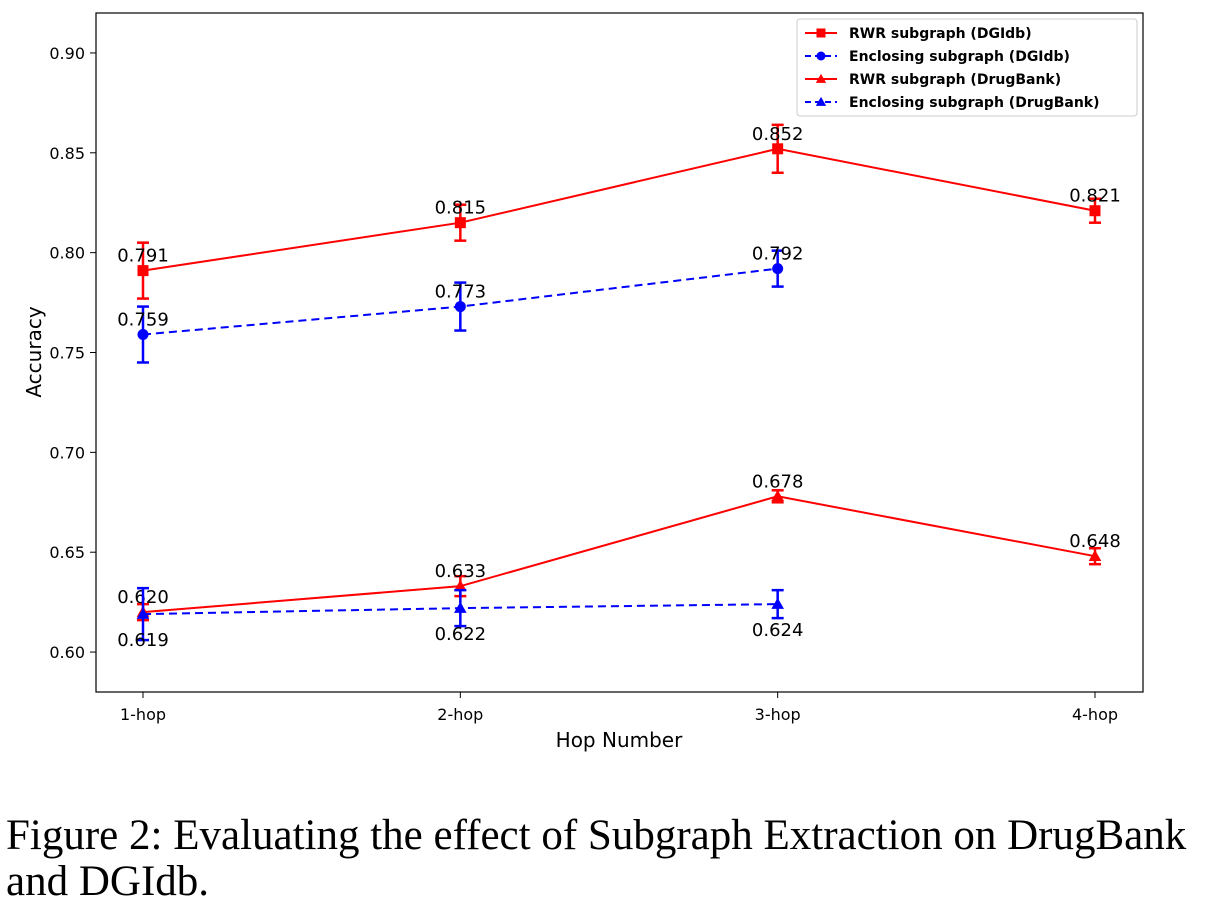  What do you see at coordinates (143, 256) in the screenshot?
I see `data-label: 0.791` at bounding box center [143, 256].